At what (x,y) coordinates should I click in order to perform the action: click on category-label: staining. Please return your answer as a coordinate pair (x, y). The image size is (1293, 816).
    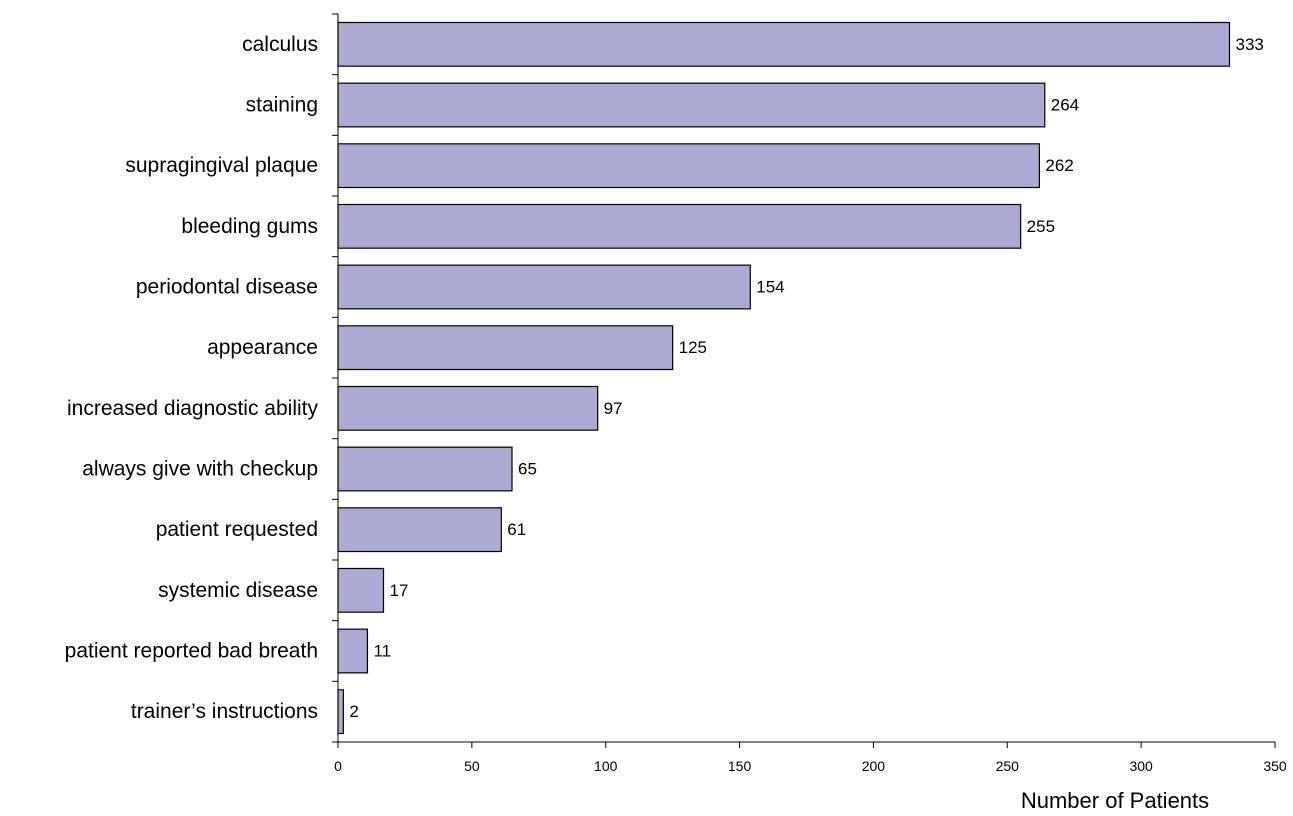
    Looking at the image, I should click on (282, 105).